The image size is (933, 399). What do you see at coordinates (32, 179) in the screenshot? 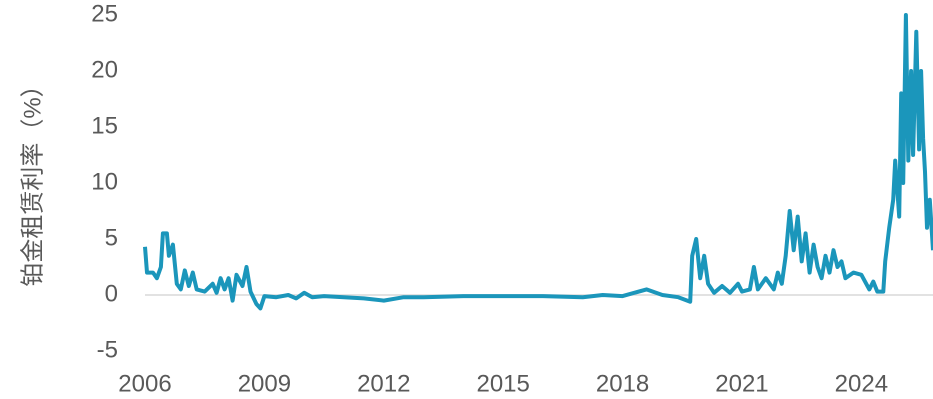
I see `y-axis-label: 铂金租赁利率（%）` at bounding box center [32, 179].